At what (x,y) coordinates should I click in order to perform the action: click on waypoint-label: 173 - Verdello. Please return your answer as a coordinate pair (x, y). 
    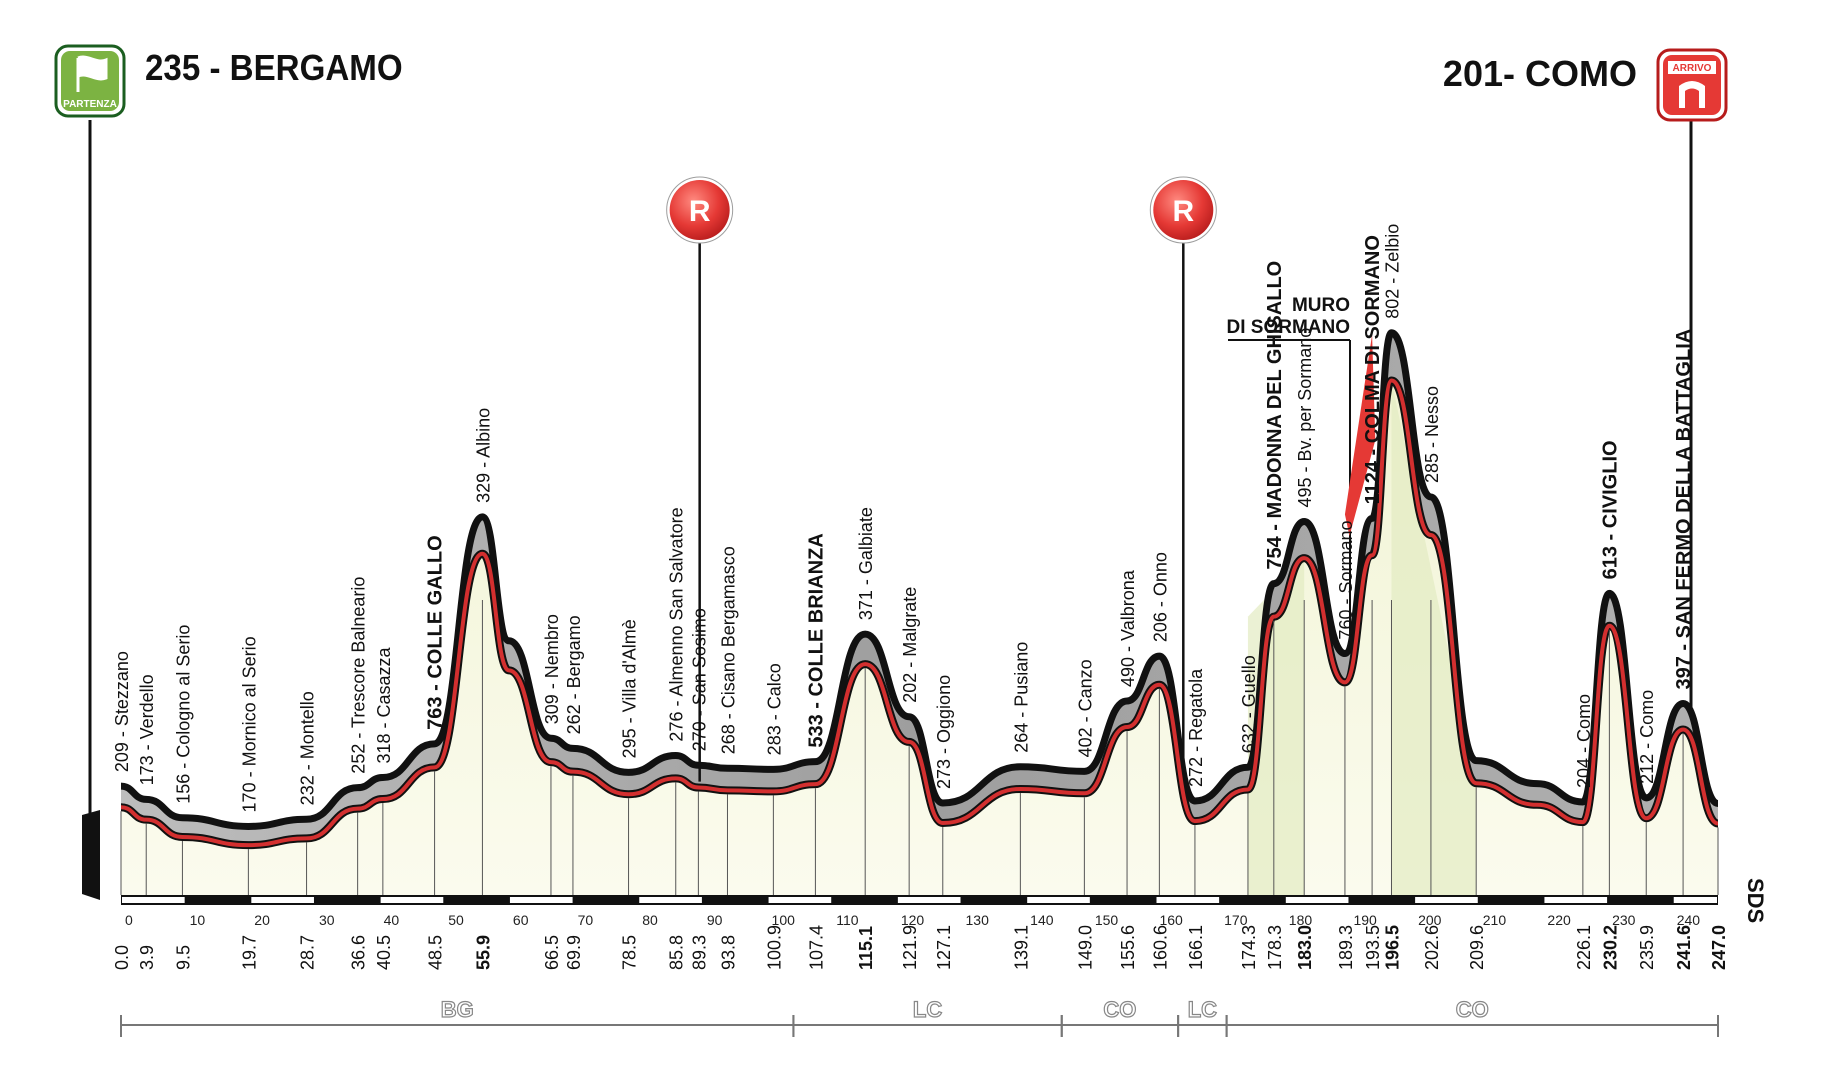
    Looking at the image, I should click on (147, 729).